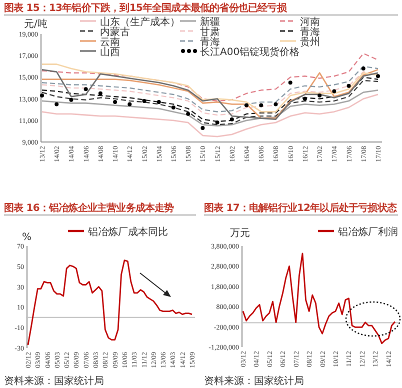 This screenshot has height=388, width=402. Describe the element at coordinates (115, 32) in the screenshot. I see `legend-label: 内蒙古` at that location.